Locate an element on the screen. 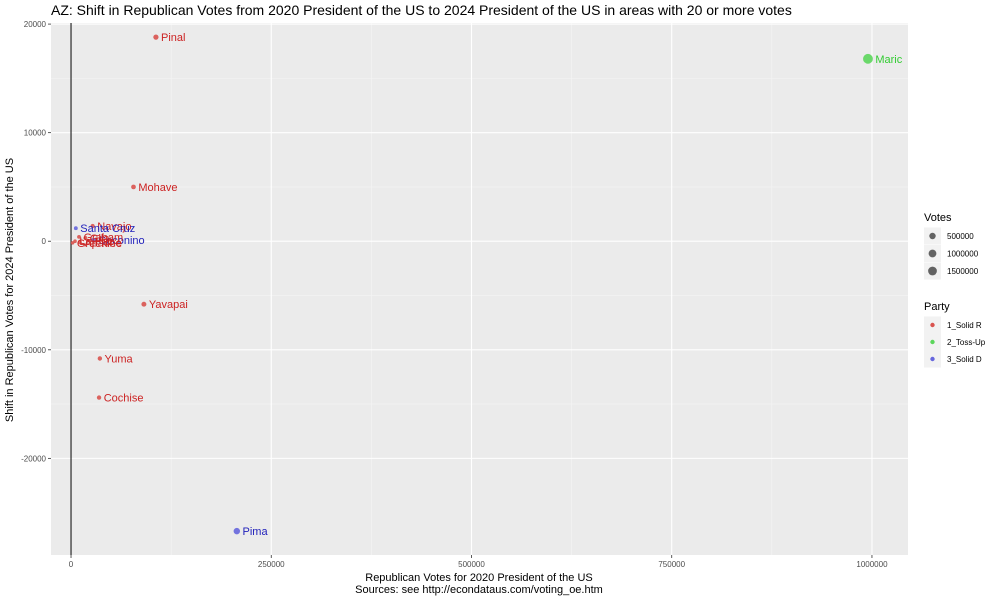 The height and width of the screenshot is (600, 1000). y-tick-label: 10000 is located at coordinates (35, 133).